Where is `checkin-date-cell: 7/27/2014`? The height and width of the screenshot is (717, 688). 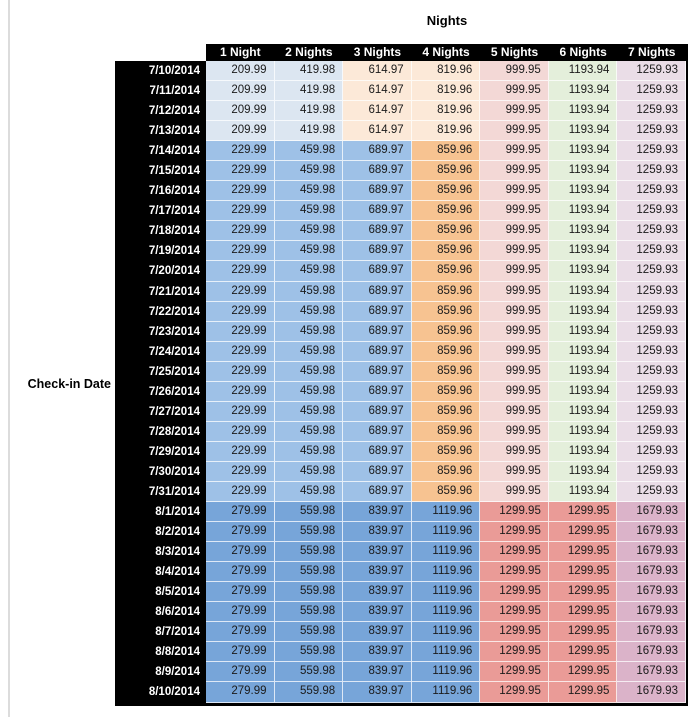
checkin-date-cell: 7/27/2014 is located at coordinates (160, 411).